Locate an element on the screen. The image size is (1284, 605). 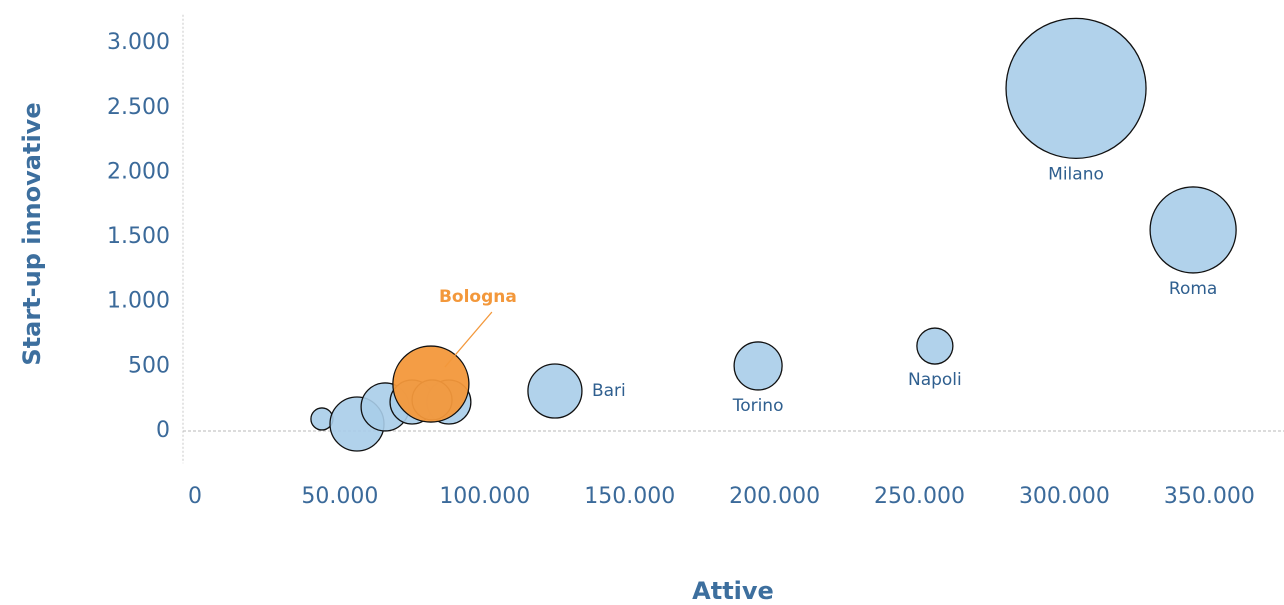
point-label: Bologna is located at coordinates (478, 297).